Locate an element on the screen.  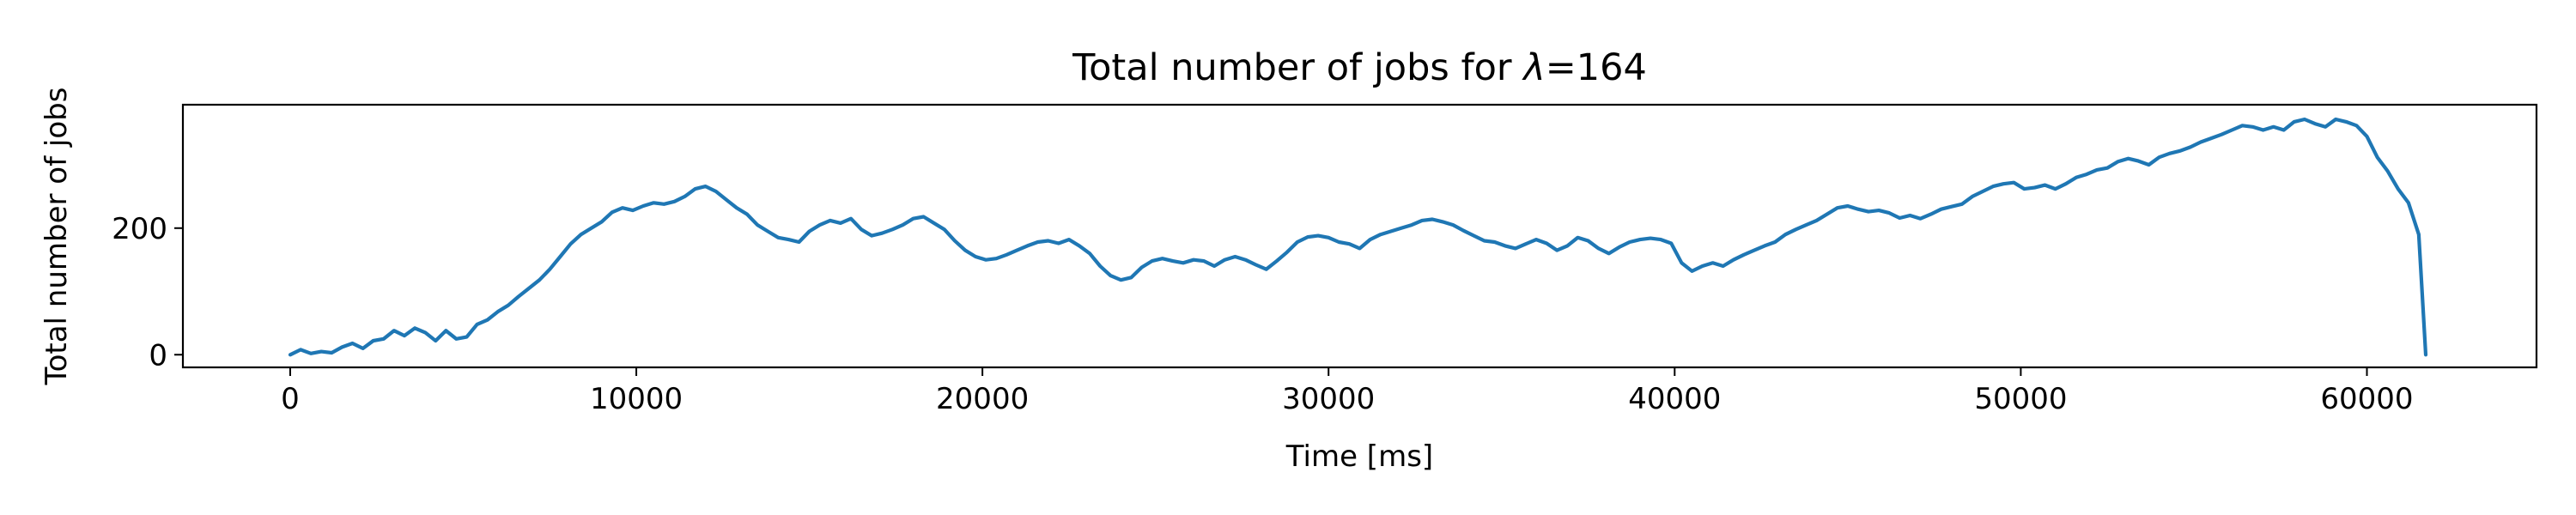
x-axis-label: Time [ms] is located at coordinates (1359, 456).